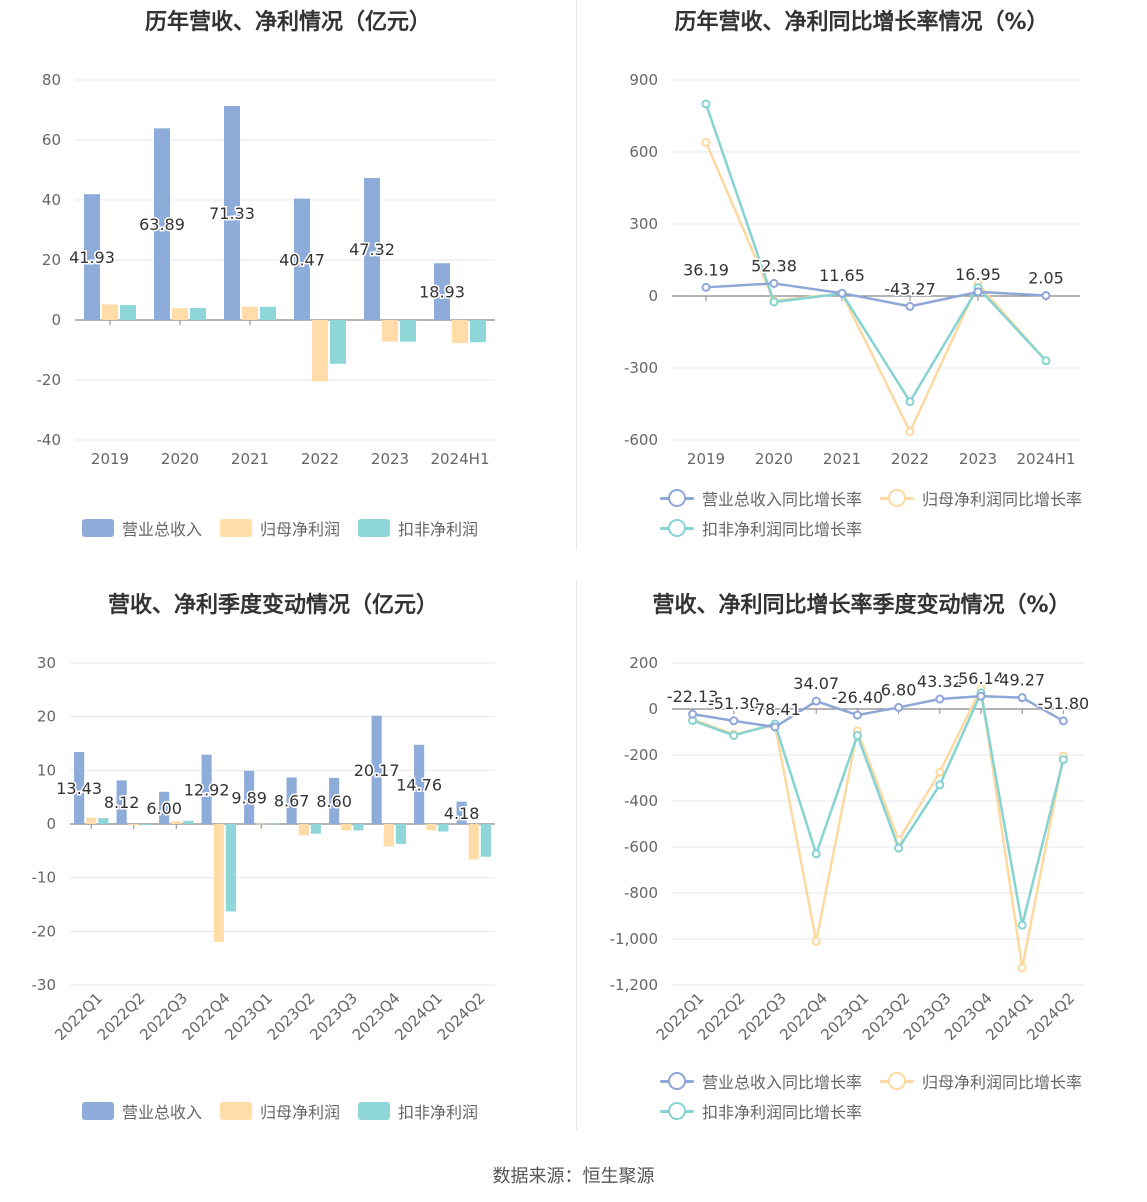 This screenshot has width=1147, height=1202. What do you see at coordinates (643, 152) in the screenshot?
I see `y-tick-label: 600` at bounding box center [643, 152].